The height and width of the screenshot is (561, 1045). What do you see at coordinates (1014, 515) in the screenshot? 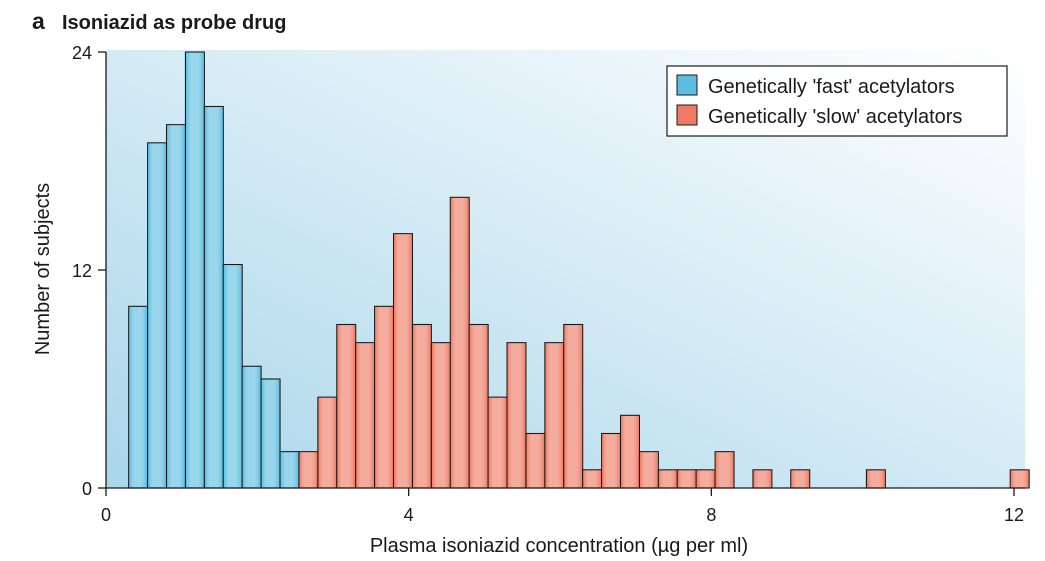
I see `x-tick-label-3: 12` at bounding box center [1014, 515].